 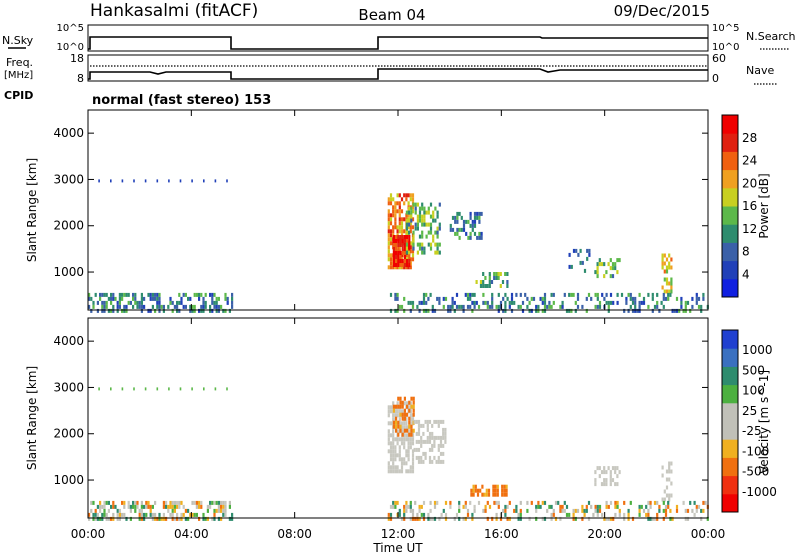 I want to click on colorbar-tick-label: -25, so click(x=752, y=431).